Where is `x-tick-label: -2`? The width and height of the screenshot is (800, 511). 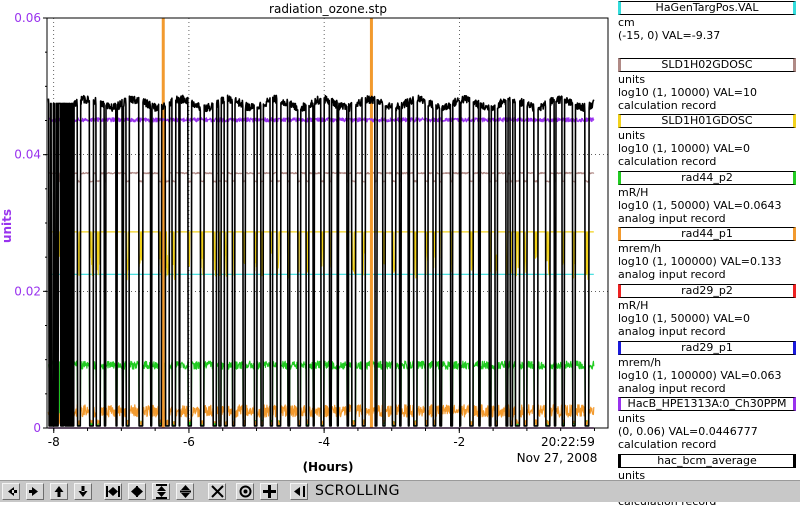 x-tick-label: -2 is located at coordinates (459, 442).